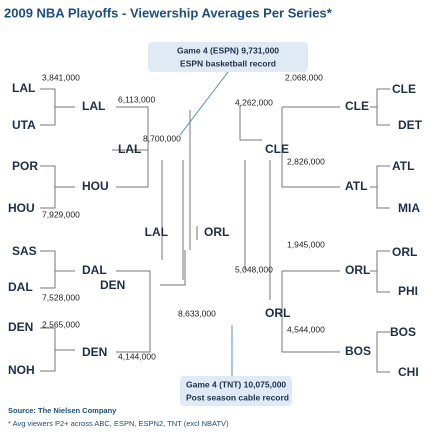 This screenshot has height=435, width=433. Describe the element at coordinates (306, 329) in the screenshot. I see `viewership-label: 4,544,000` at that location.